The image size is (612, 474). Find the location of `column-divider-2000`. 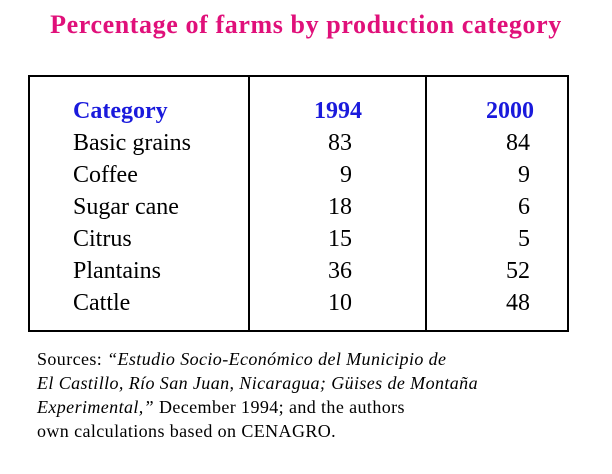

column-divider-2000 is located at coordinates (426, 203).